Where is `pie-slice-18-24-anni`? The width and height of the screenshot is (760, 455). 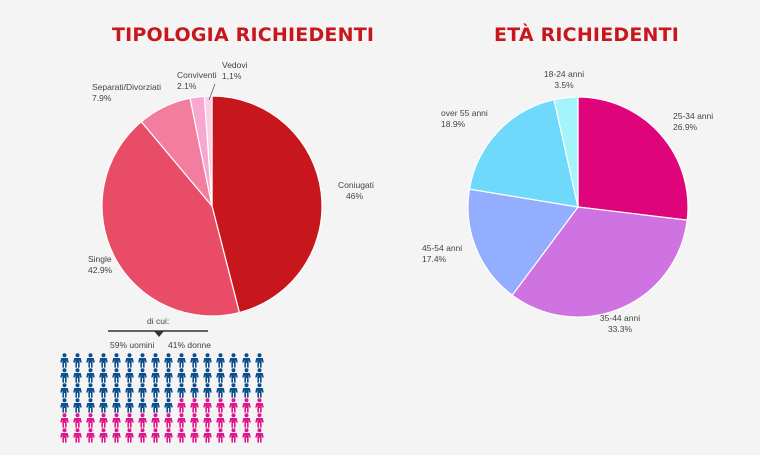 pie-slice-18-24-anni is located at coordinates (566, 152).